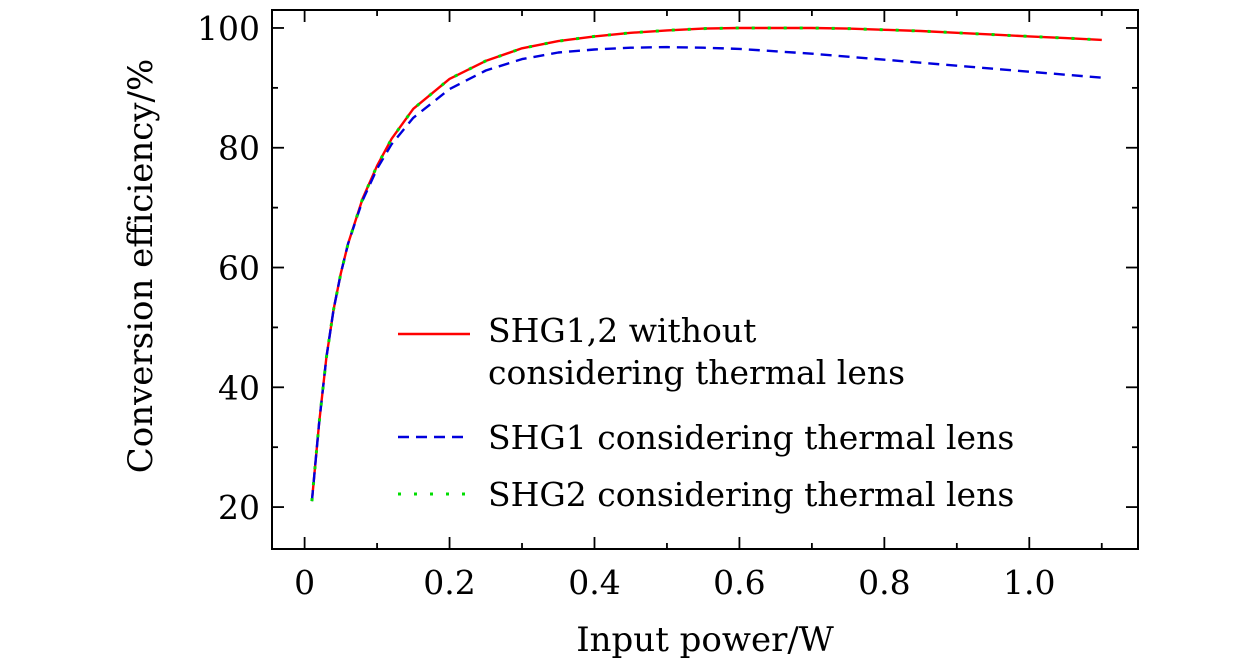 This screenshot has width=1260, height=672. What do you see at coordinates (239, 387) in the screenshot?
I see `y-tick-label: 40` at bounding box center [239, 387].